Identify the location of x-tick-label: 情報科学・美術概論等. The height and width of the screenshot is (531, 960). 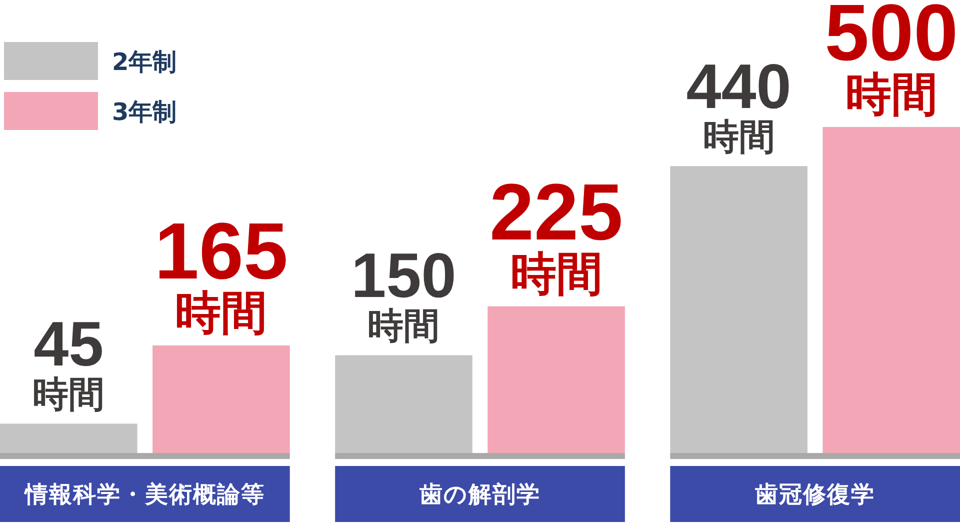
(143, 494).